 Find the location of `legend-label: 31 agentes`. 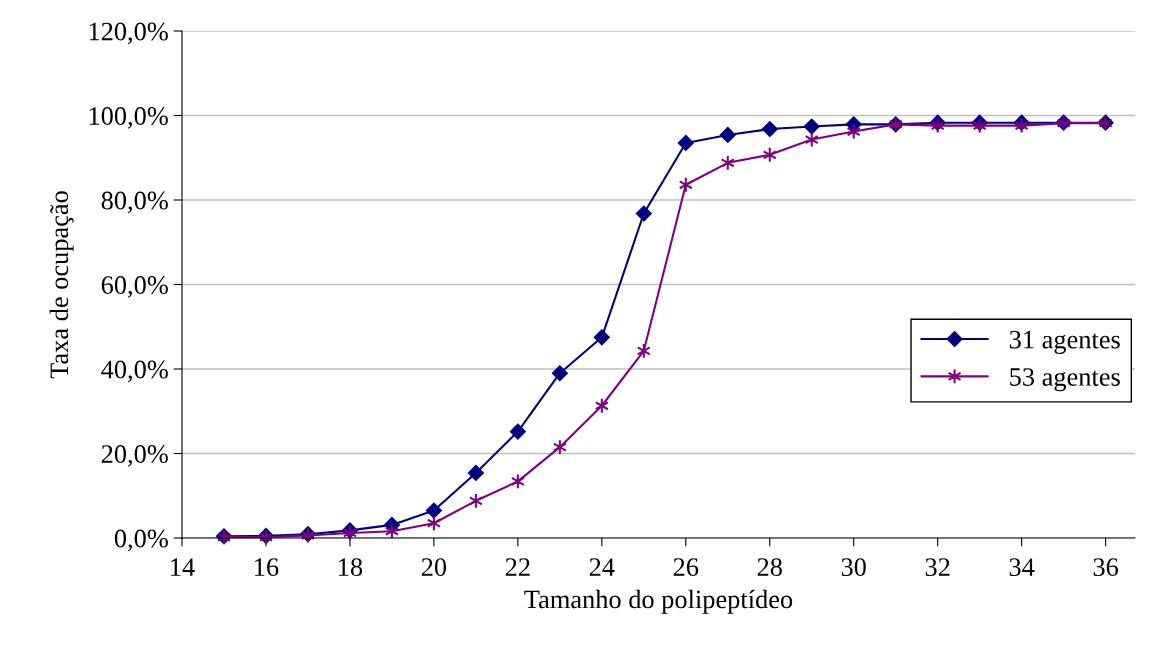

legend-label: 31 agentes is located at coordinates (1064, 342).